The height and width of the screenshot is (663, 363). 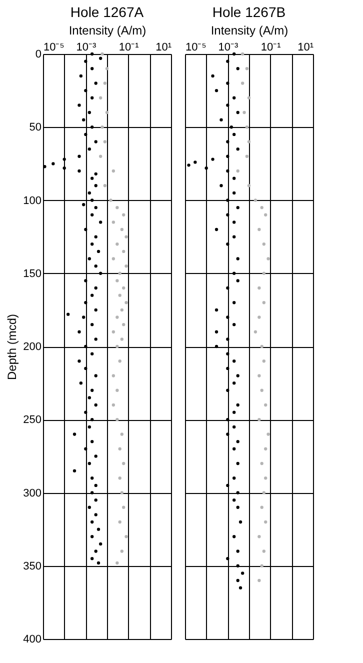 What do you see at coordinates (32, 420) in the screenshot?
I see `y-tick-label: 250` at bounding box center [32, 420].